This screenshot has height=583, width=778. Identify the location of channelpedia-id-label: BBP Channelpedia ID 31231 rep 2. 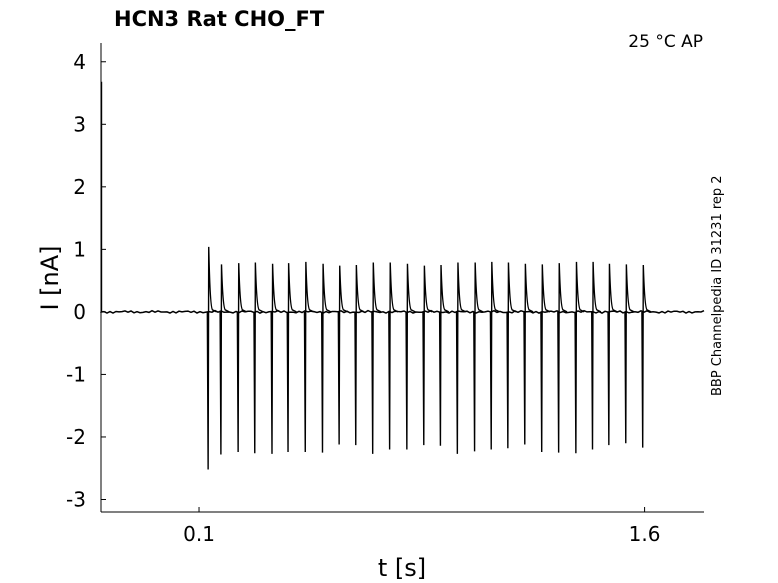
(717, 285).